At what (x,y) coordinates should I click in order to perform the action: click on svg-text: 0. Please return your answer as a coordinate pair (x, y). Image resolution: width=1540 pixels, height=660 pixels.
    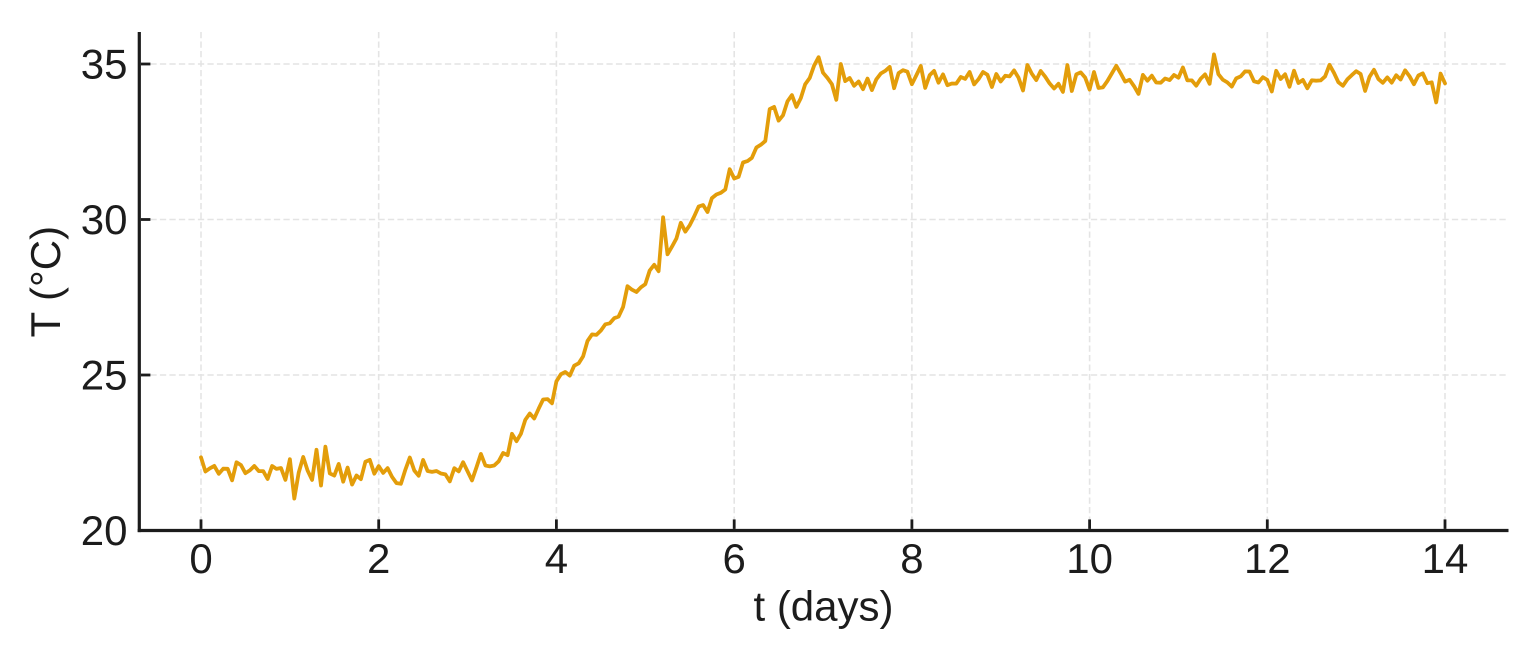
    Looking at the image, I should click on (200, 558).